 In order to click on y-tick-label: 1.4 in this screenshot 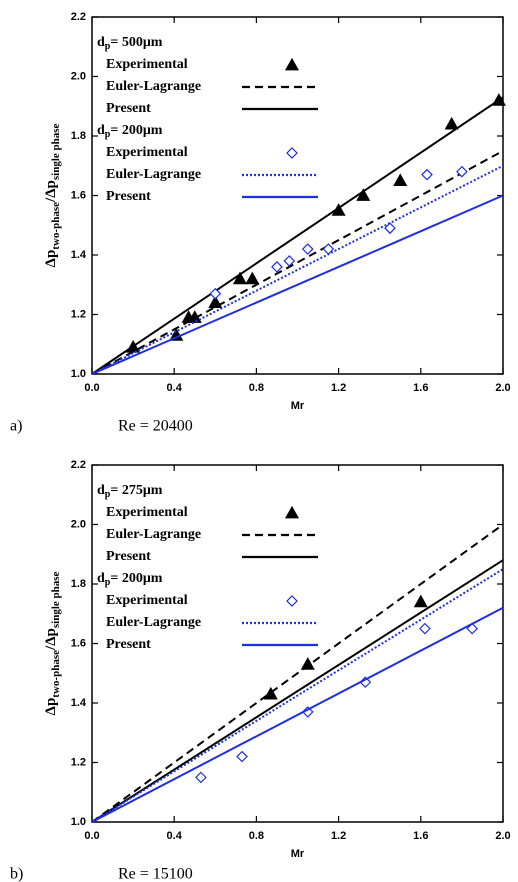, I will do `click(79, 255)`.